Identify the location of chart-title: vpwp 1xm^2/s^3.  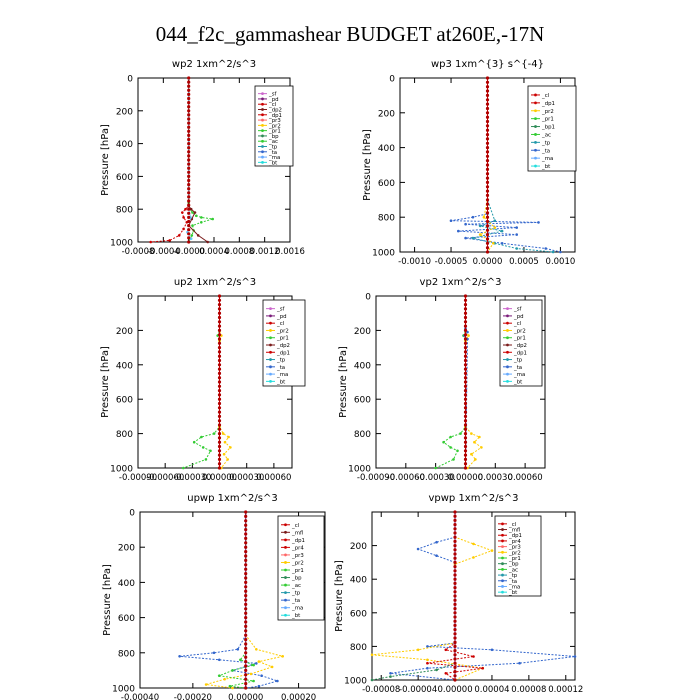
(473, 498).